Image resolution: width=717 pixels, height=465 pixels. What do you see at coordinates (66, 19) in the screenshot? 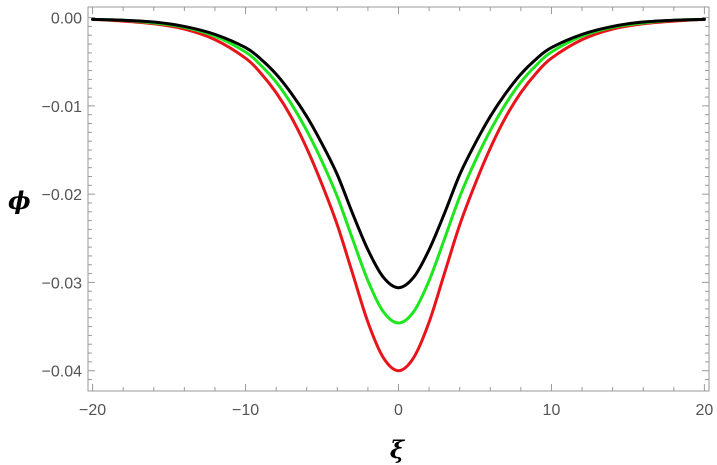
I see `y-tick-label: 0.00` at bounding box center [66, 19].